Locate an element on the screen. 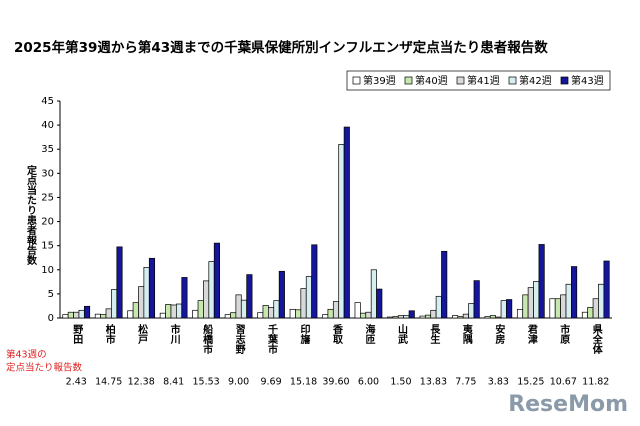 The height and width of the screenshot is (426, 640). y-axis-label: 定点当たり患者報告数 is located at coordinates (31, 215).